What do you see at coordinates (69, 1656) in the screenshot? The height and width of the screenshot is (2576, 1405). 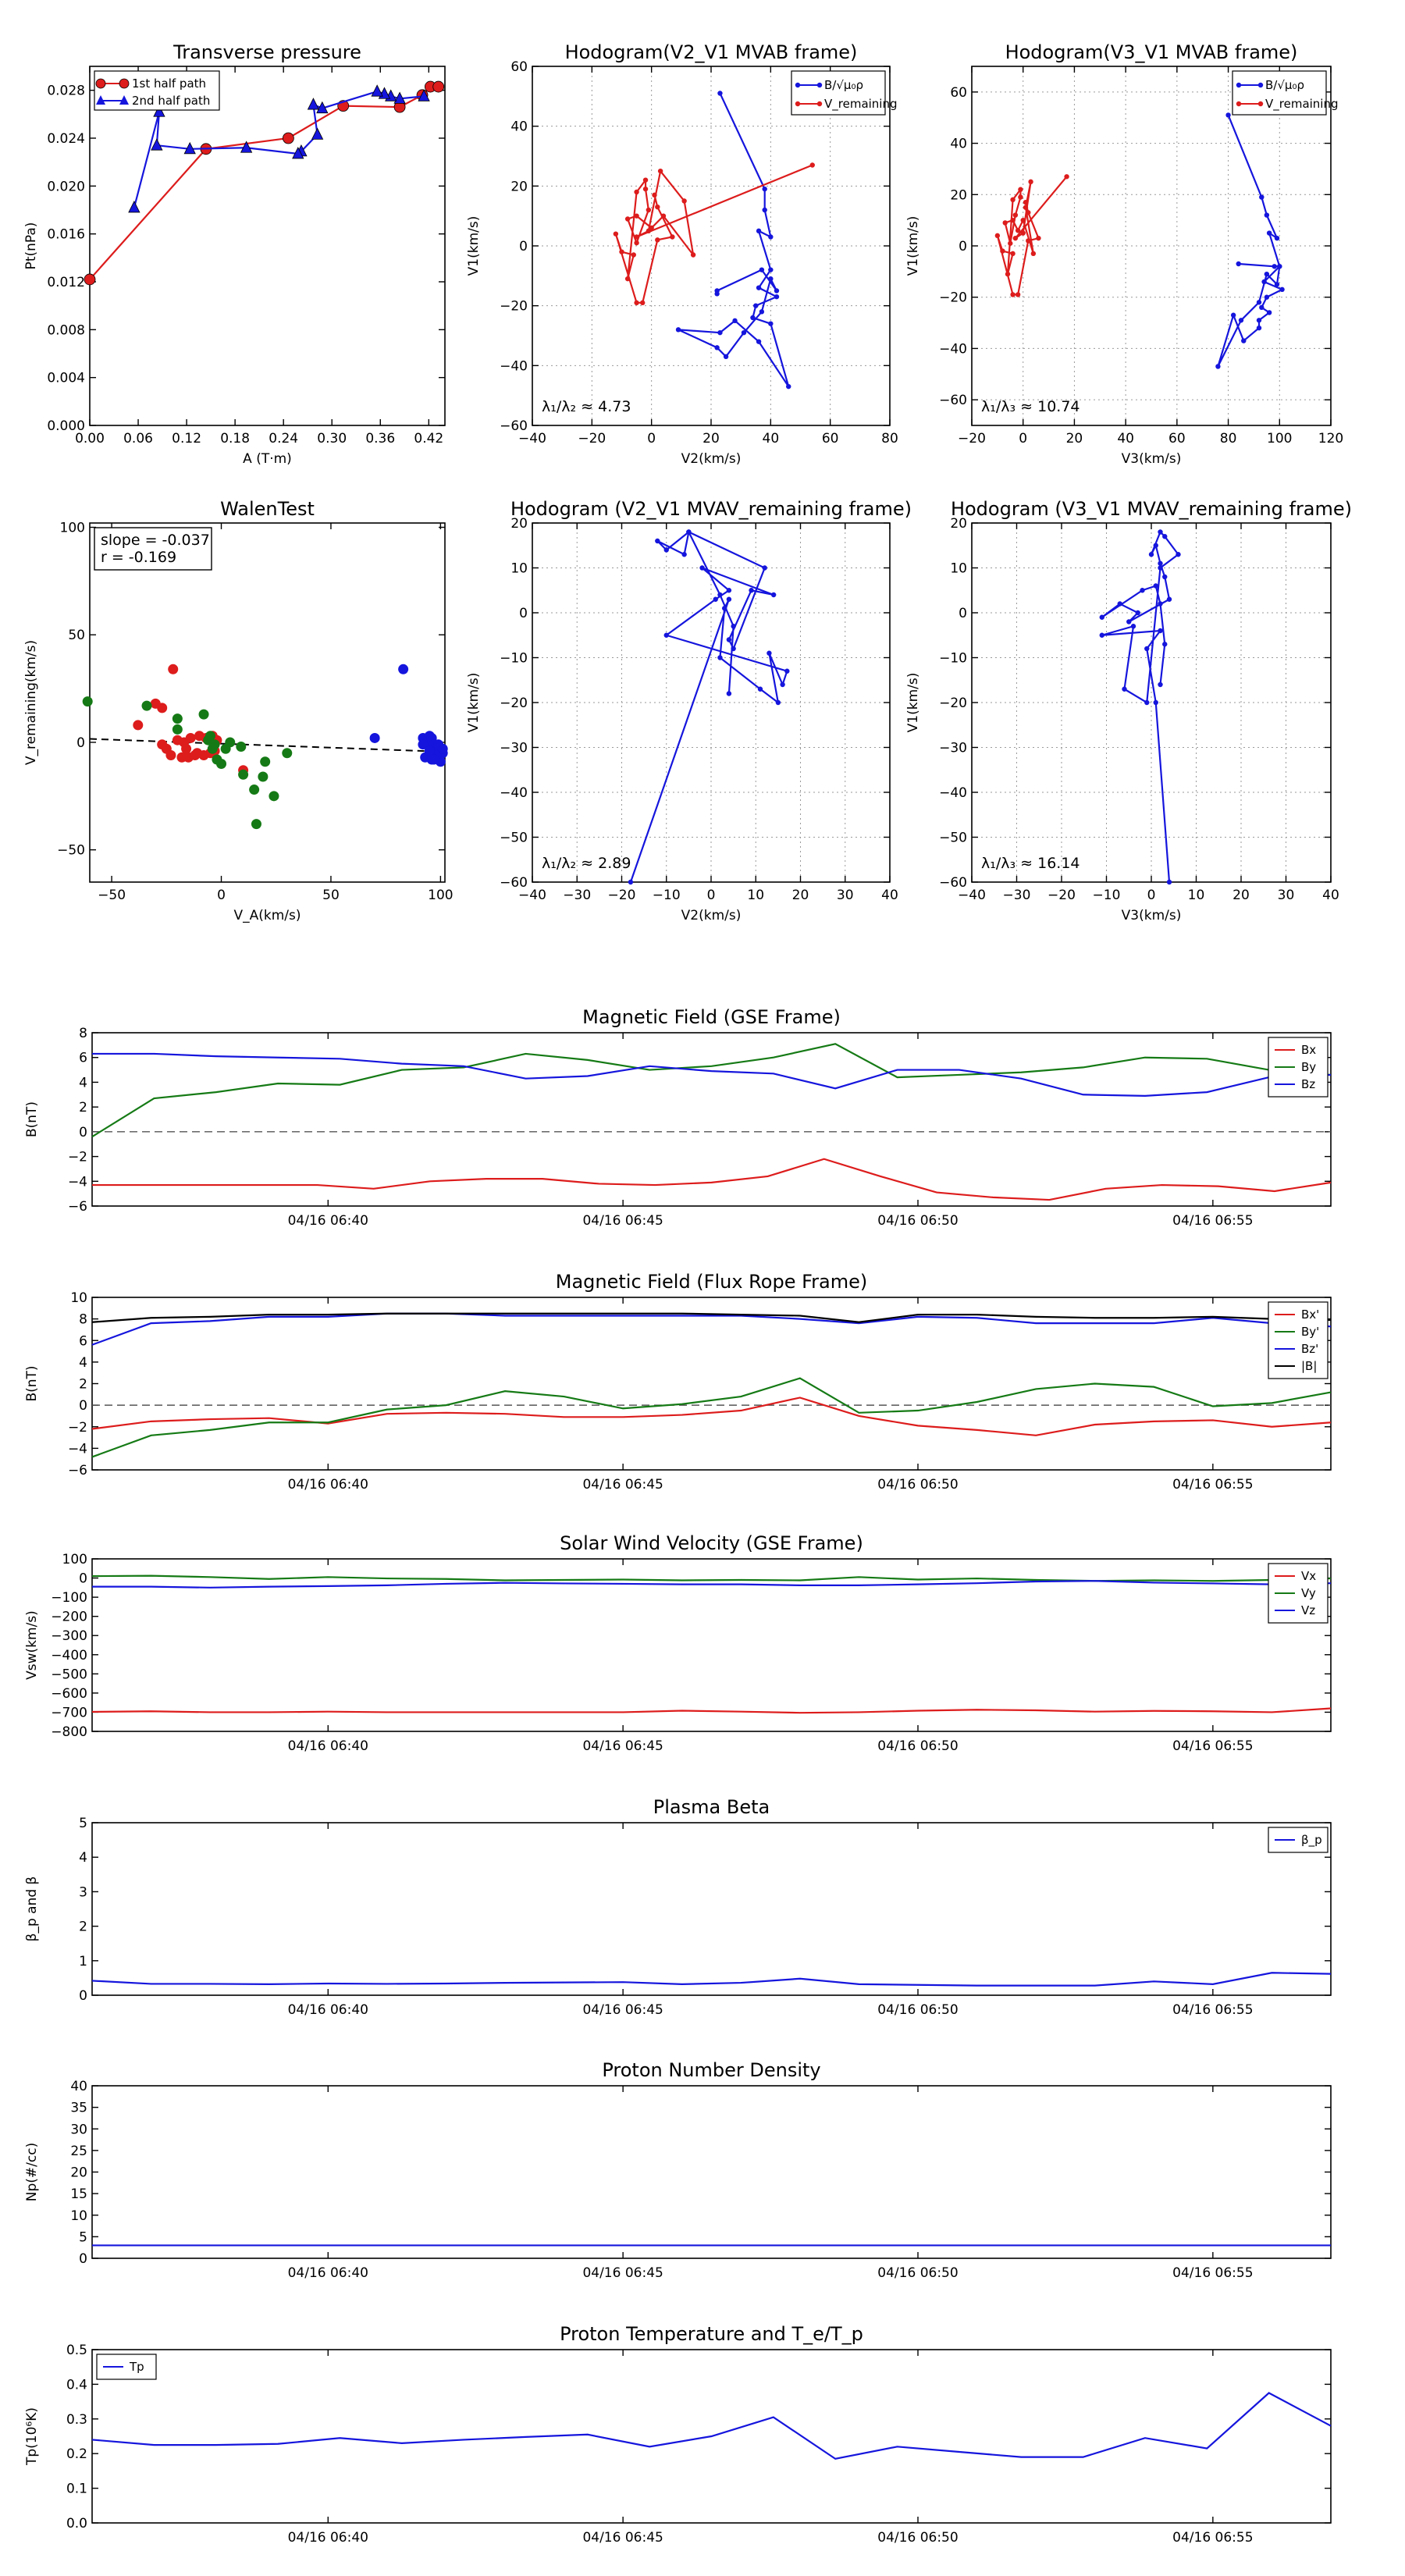 I see `y-tick-label: −400` at bounding box center [69, 1656].